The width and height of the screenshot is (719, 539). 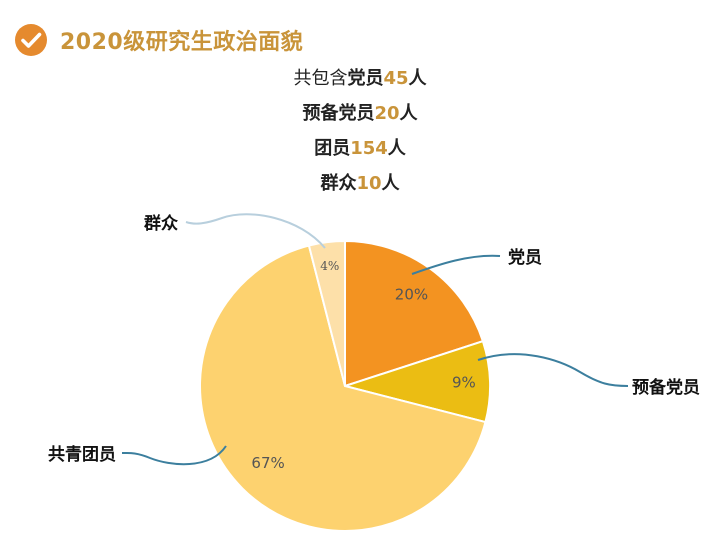 I want to click on page-title: 2020级研究生政治面貌, so click(x=182, y=42).